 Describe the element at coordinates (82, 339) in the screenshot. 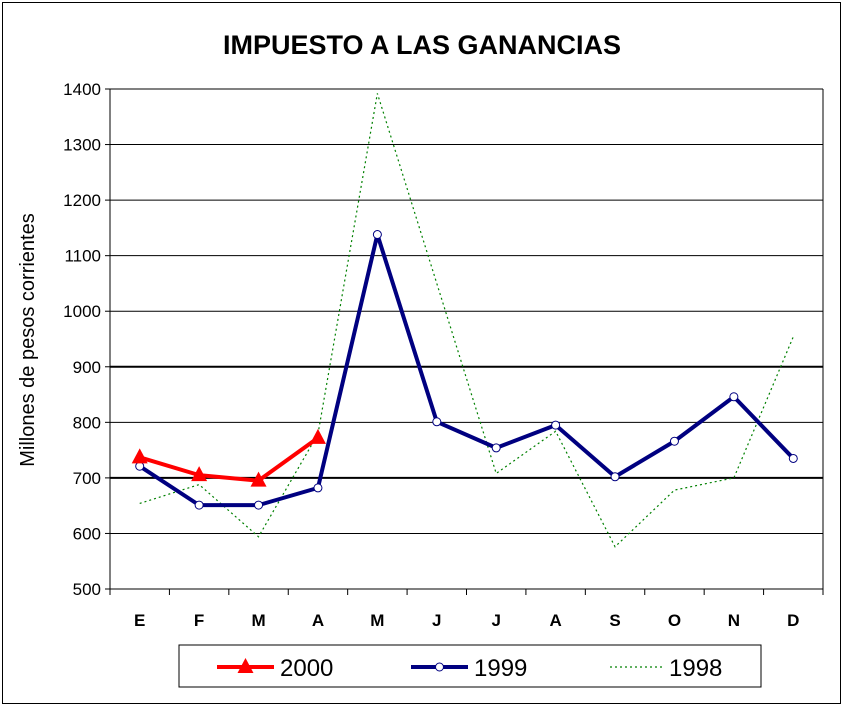

I see `y-tick-labels: 500 600 700 800 900 1000 1100 1200 1300 1400` at that location.